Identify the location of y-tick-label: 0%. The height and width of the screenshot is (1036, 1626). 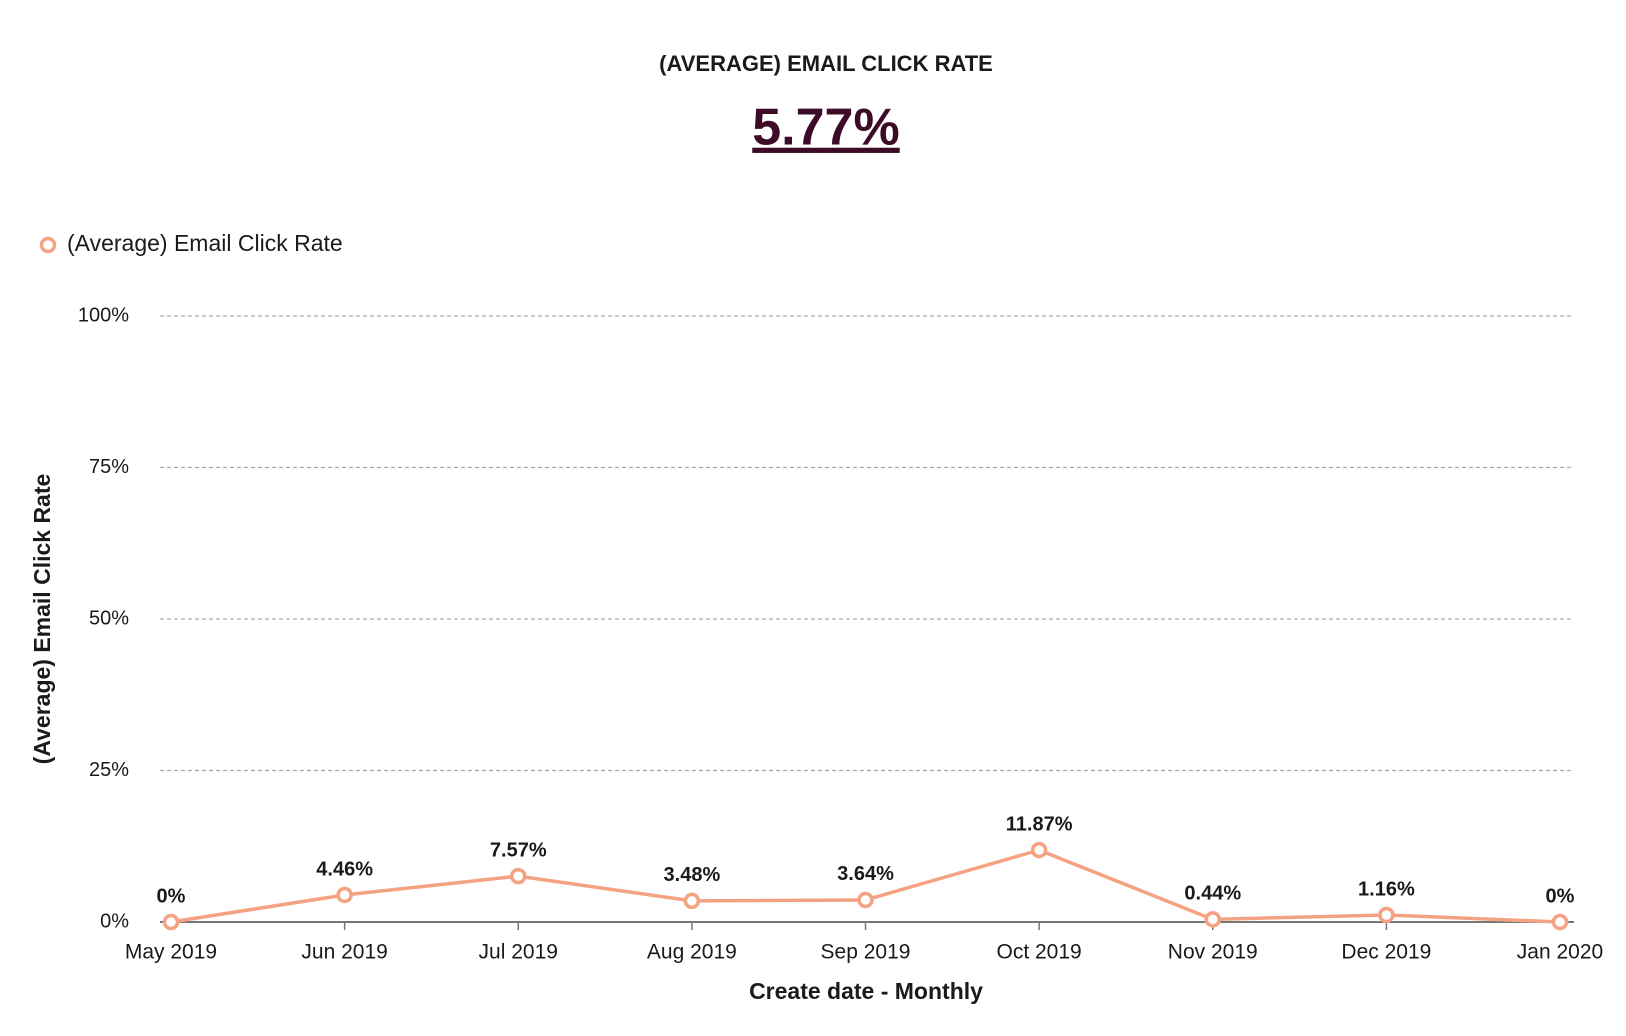
(114, 921).